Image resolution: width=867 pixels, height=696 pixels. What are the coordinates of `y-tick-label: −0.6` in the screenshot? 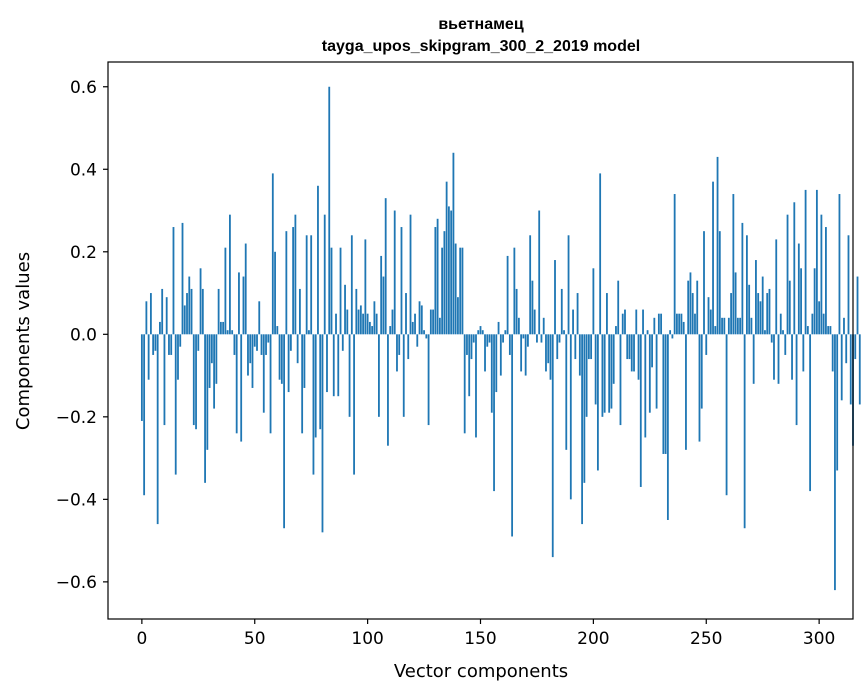 It's located at (76, 583).